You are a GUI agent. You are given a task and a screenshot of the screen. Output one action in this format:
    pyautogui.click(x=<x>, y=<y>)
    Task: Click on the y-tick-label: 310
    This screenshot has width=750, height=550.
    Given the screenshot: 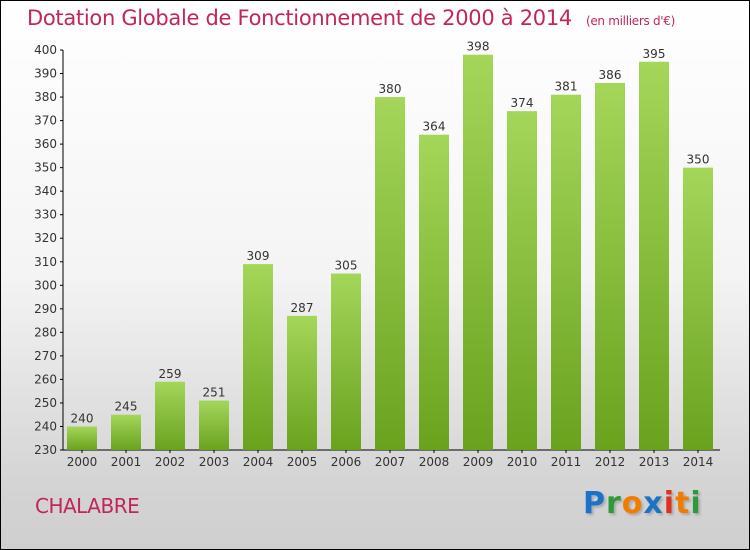 What is the action you would take?
    pyautogui.click(x=45, y=262)
    